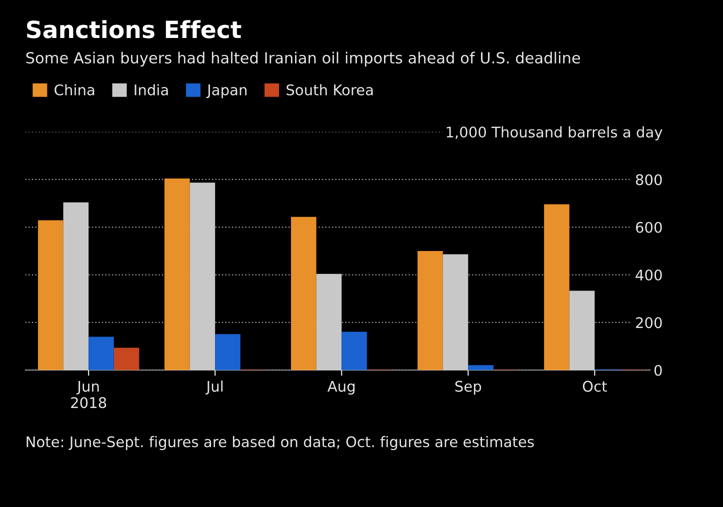  What do you see at coordinates (341, 387) in the screenshot?
I see `x-tick-label: Aug` at bounding box center [341, 387].